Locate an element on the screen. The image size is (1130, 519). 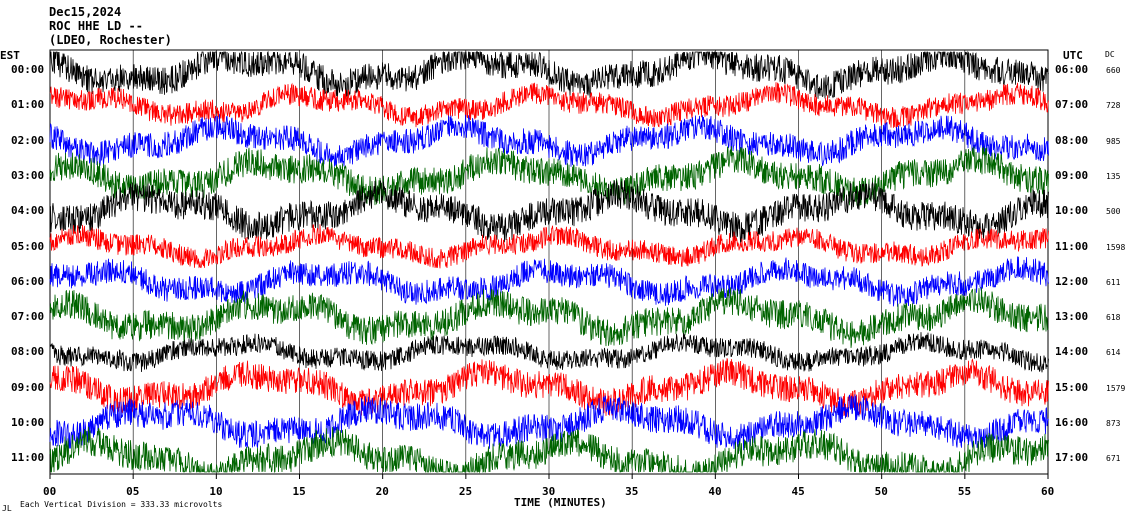
est-row-label: 08:00 is located at coordinates (28, 352).